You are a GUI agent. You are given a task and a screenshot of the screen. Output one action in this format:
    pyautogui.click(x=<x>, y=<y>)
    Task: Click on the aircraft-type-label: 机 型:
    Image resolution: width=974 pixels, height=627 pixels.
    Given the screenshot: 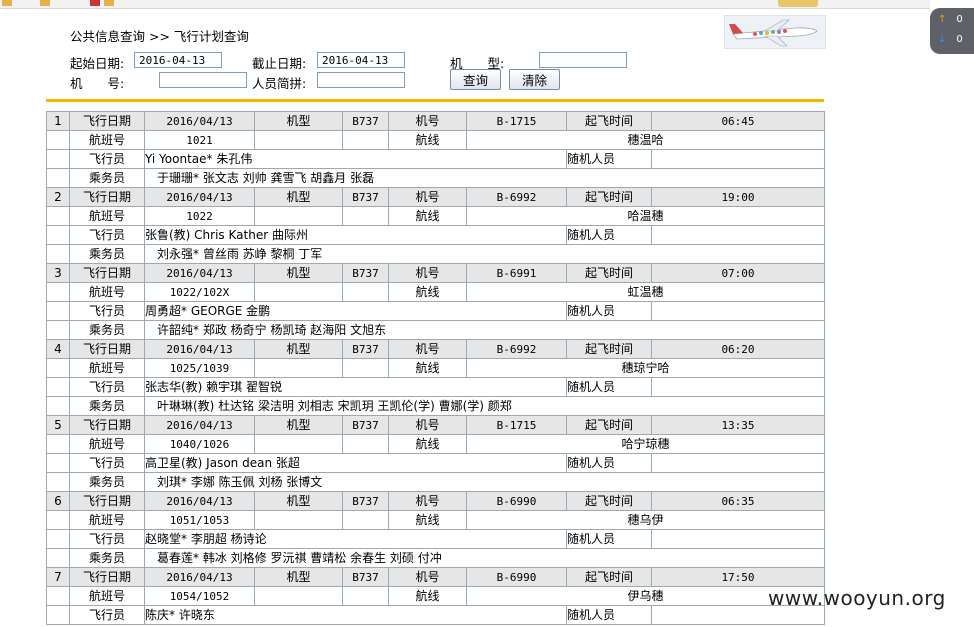 What is the action you would take?
    pyautogui.click(x=477, y=63)
    